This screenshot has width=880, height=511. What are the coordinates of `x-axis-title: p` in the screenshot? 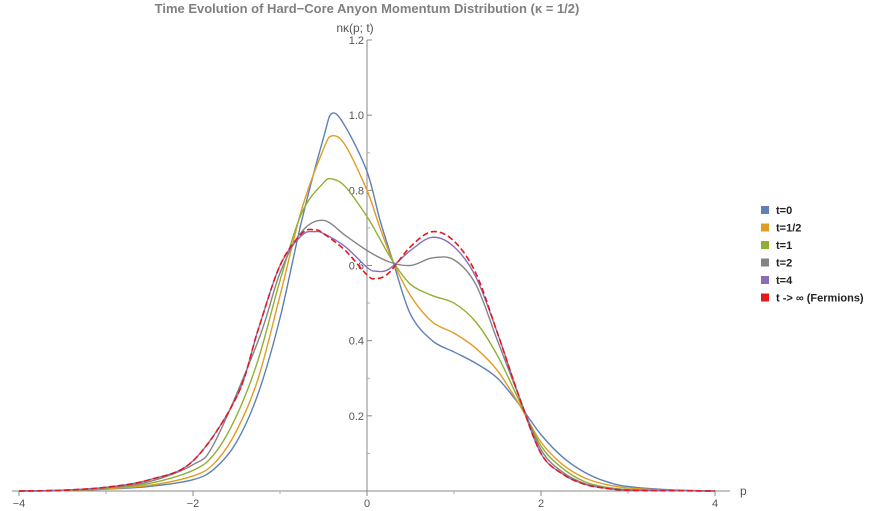 It's located at (743, 491).